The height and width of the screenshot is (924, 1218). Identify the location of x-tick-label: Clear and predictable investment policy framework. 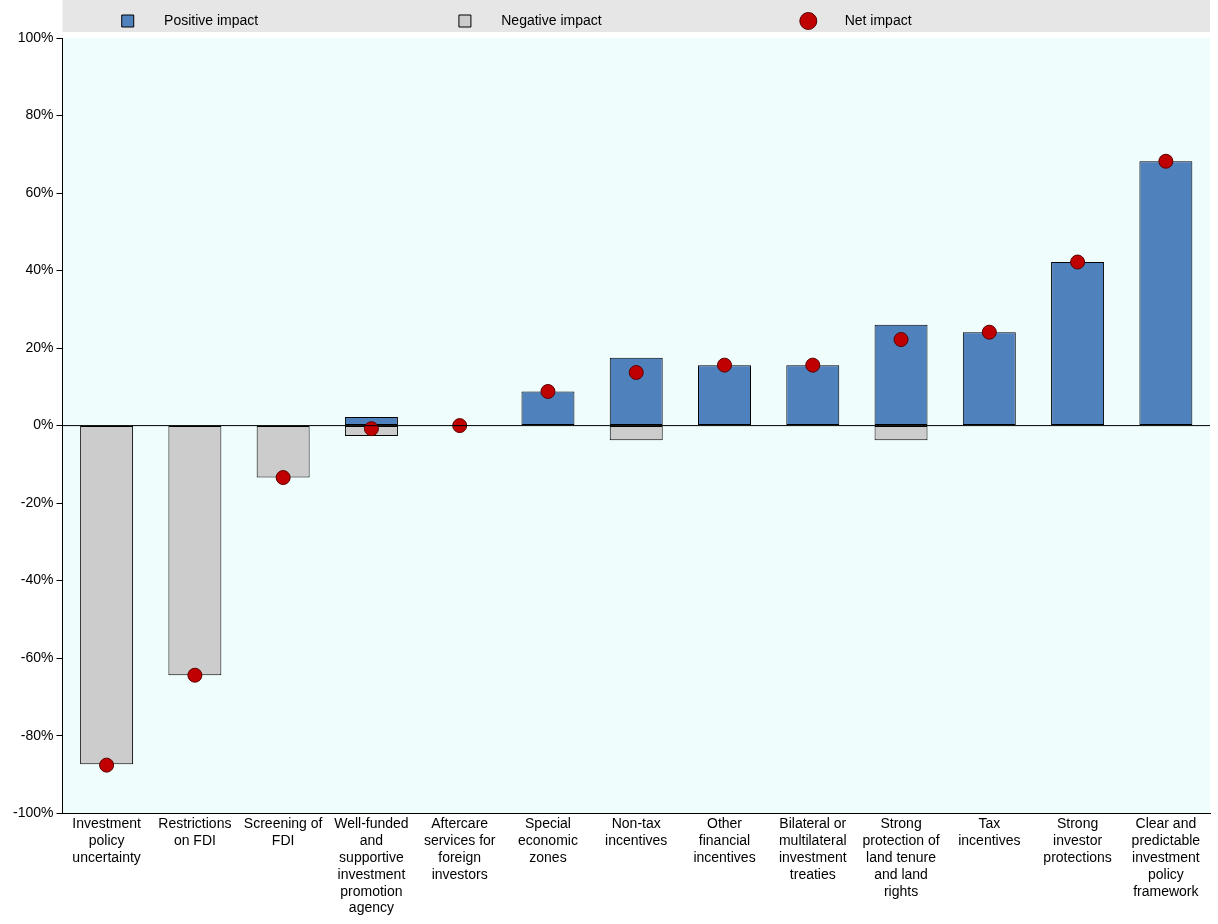
(1166, 857).